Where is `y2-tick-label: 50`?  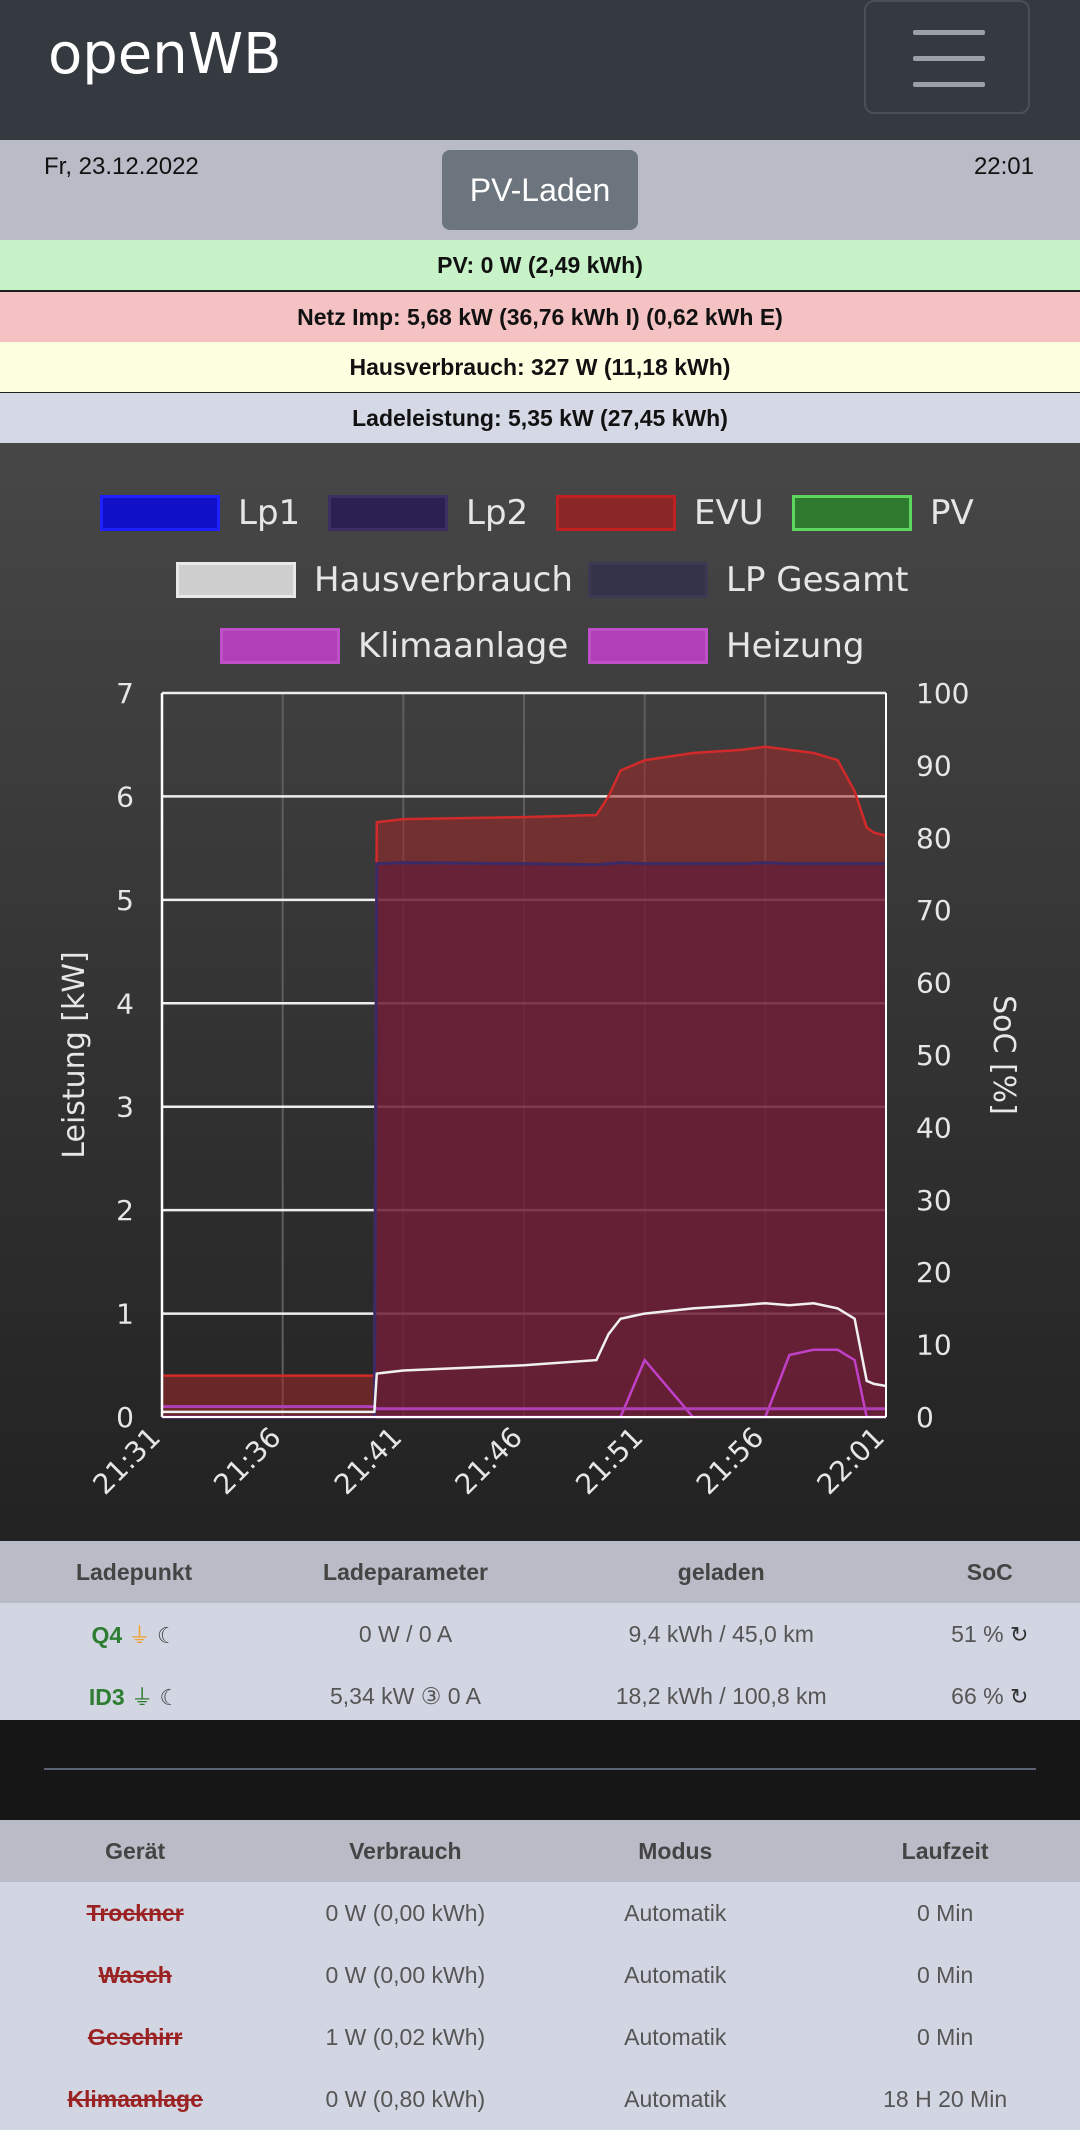 y2-tick-label: 50 is located at coordinates (934, 1055).